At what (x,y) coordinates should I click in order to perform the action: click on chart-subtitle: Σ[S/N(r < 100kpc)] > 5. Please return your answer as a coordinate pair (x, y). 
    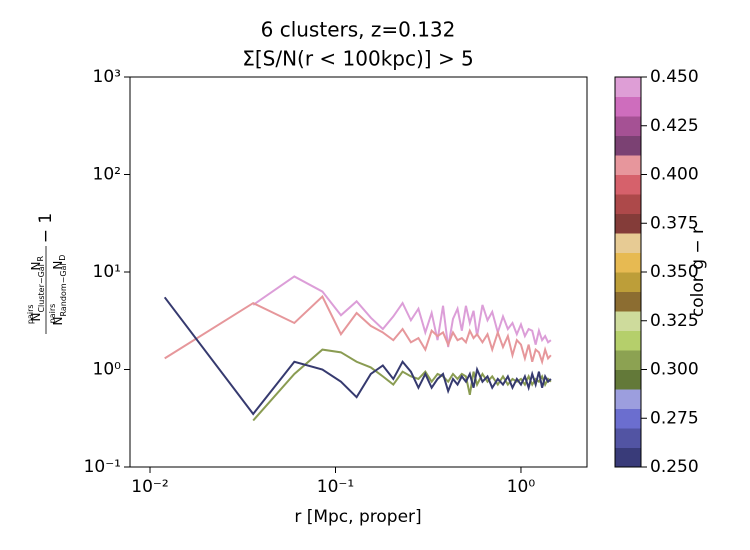
    Looking at the image, I should click on (358, 59).